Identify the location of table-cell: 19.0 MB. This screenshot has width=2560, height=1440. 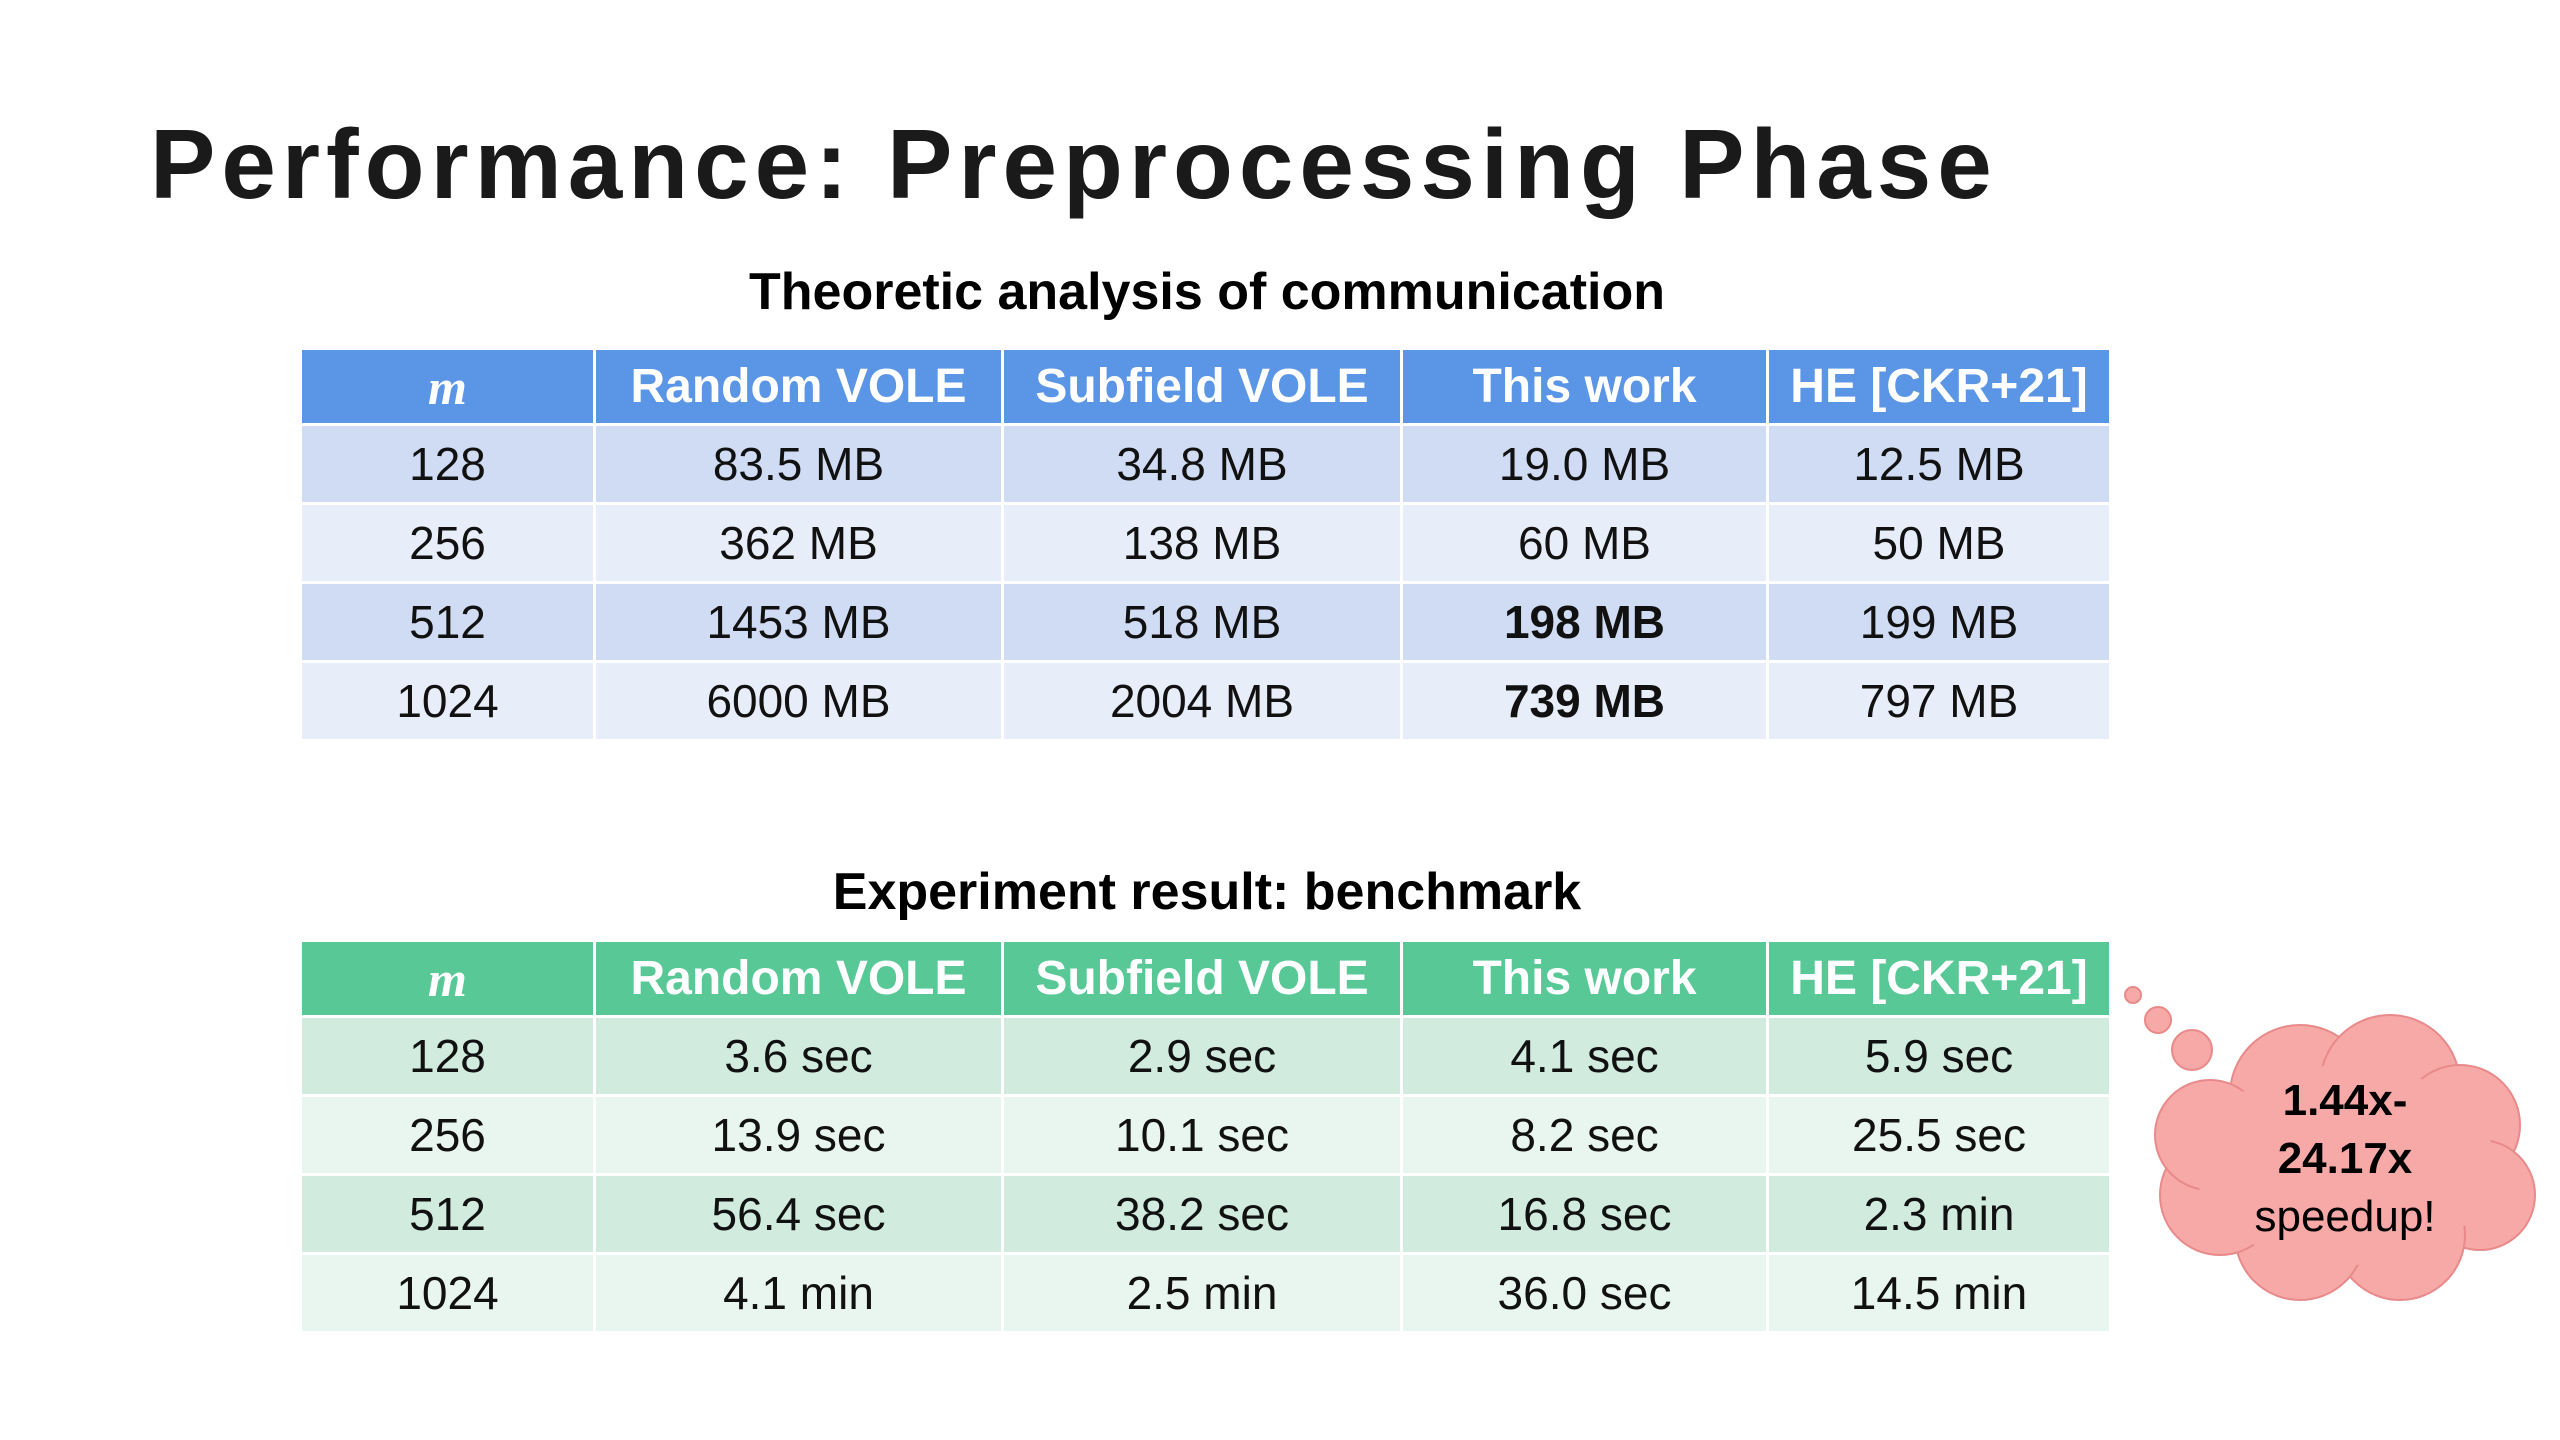
(1586, 465).